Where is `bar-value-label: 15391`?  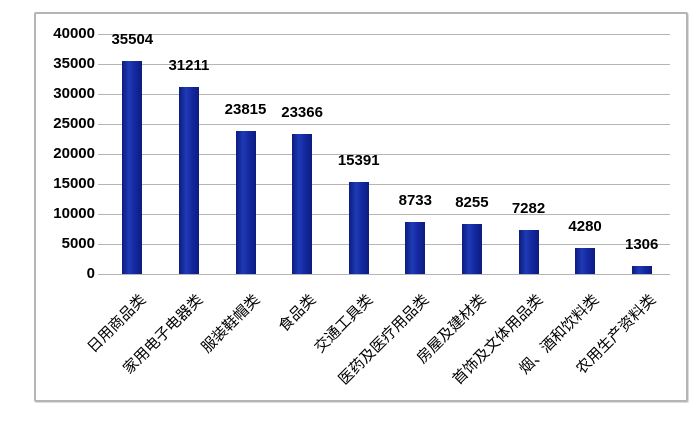
bar-value-label: 15391 is located at coordinates (358, 160).